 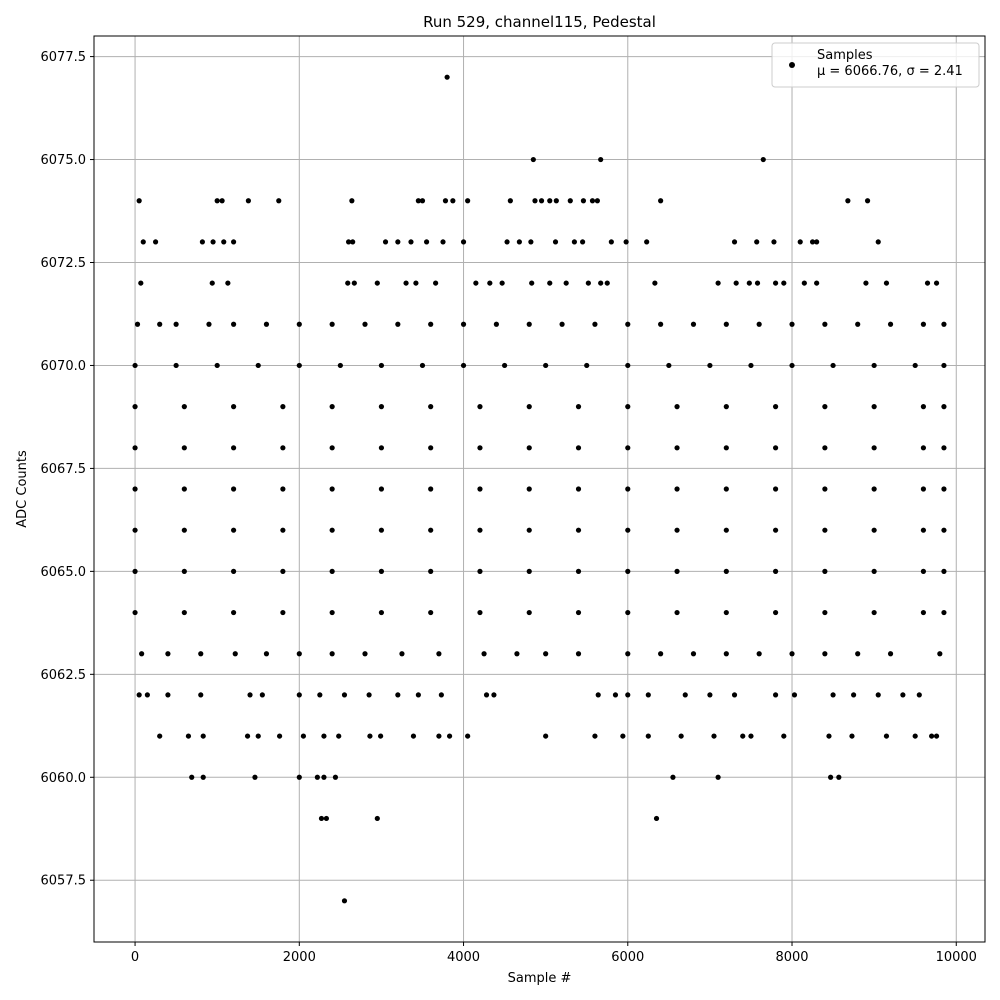 I want to click on x-tick-label: 0, so click(x=135, y=957).